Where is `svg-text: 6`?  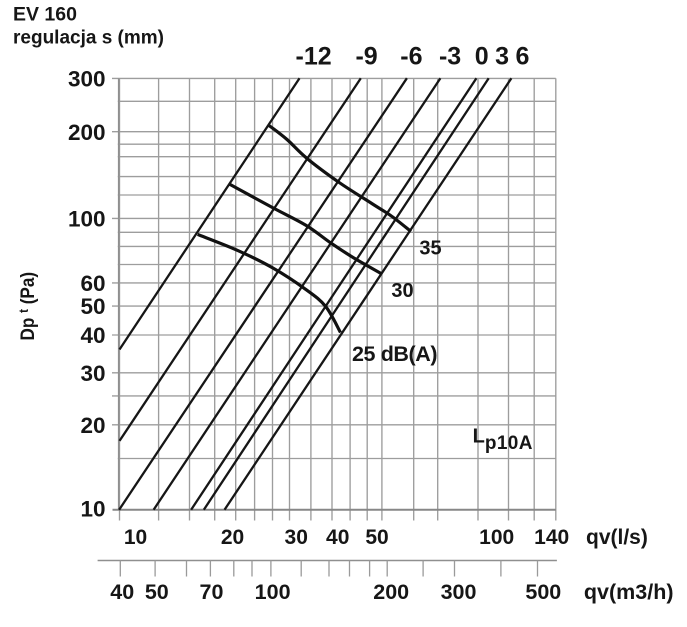
svg-text: 6 is located at coordinates (522, 57).